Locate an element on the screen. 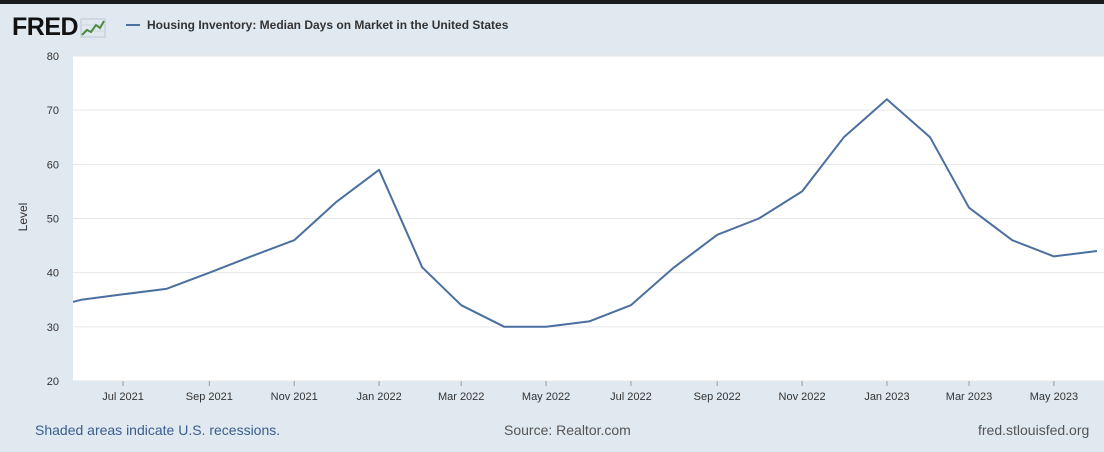 This screenshot has width=1104, height=452. recession-note-link: Shaded areas indicate U.S. recessions. is located at coordinates (158, 430).